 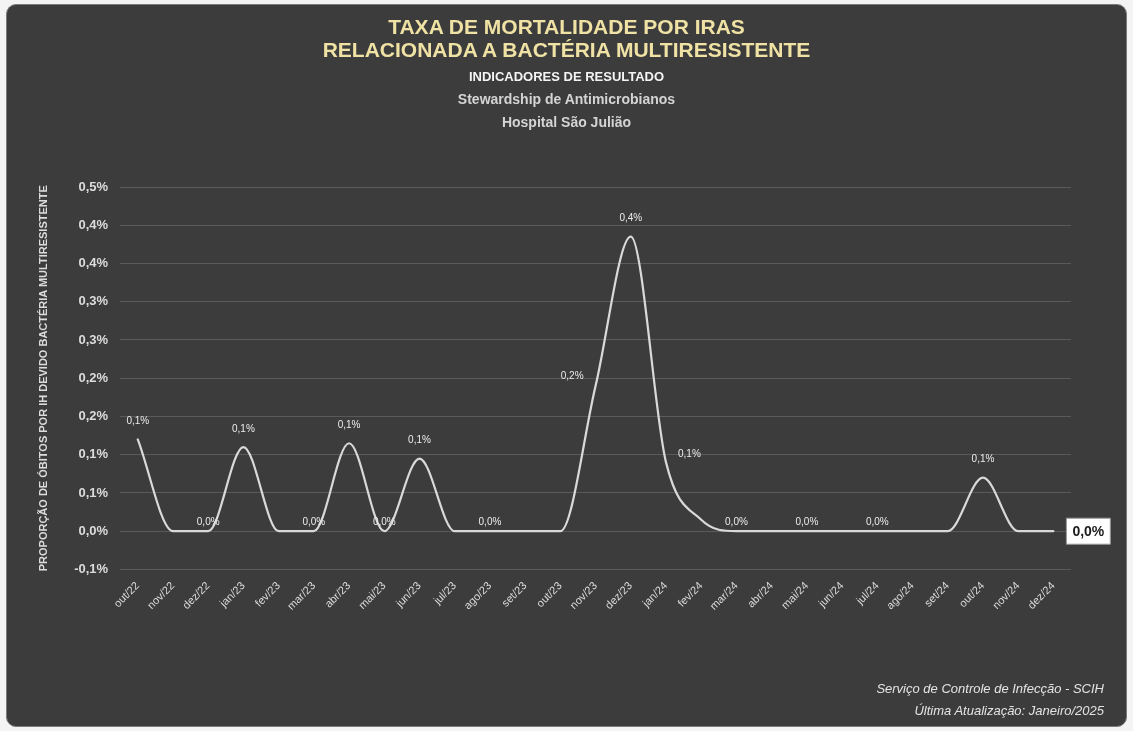 What do you see at coordinates (572, 375) in the screenshot?
I see `data-label: 0,2%` at bounding box center [572, 375].